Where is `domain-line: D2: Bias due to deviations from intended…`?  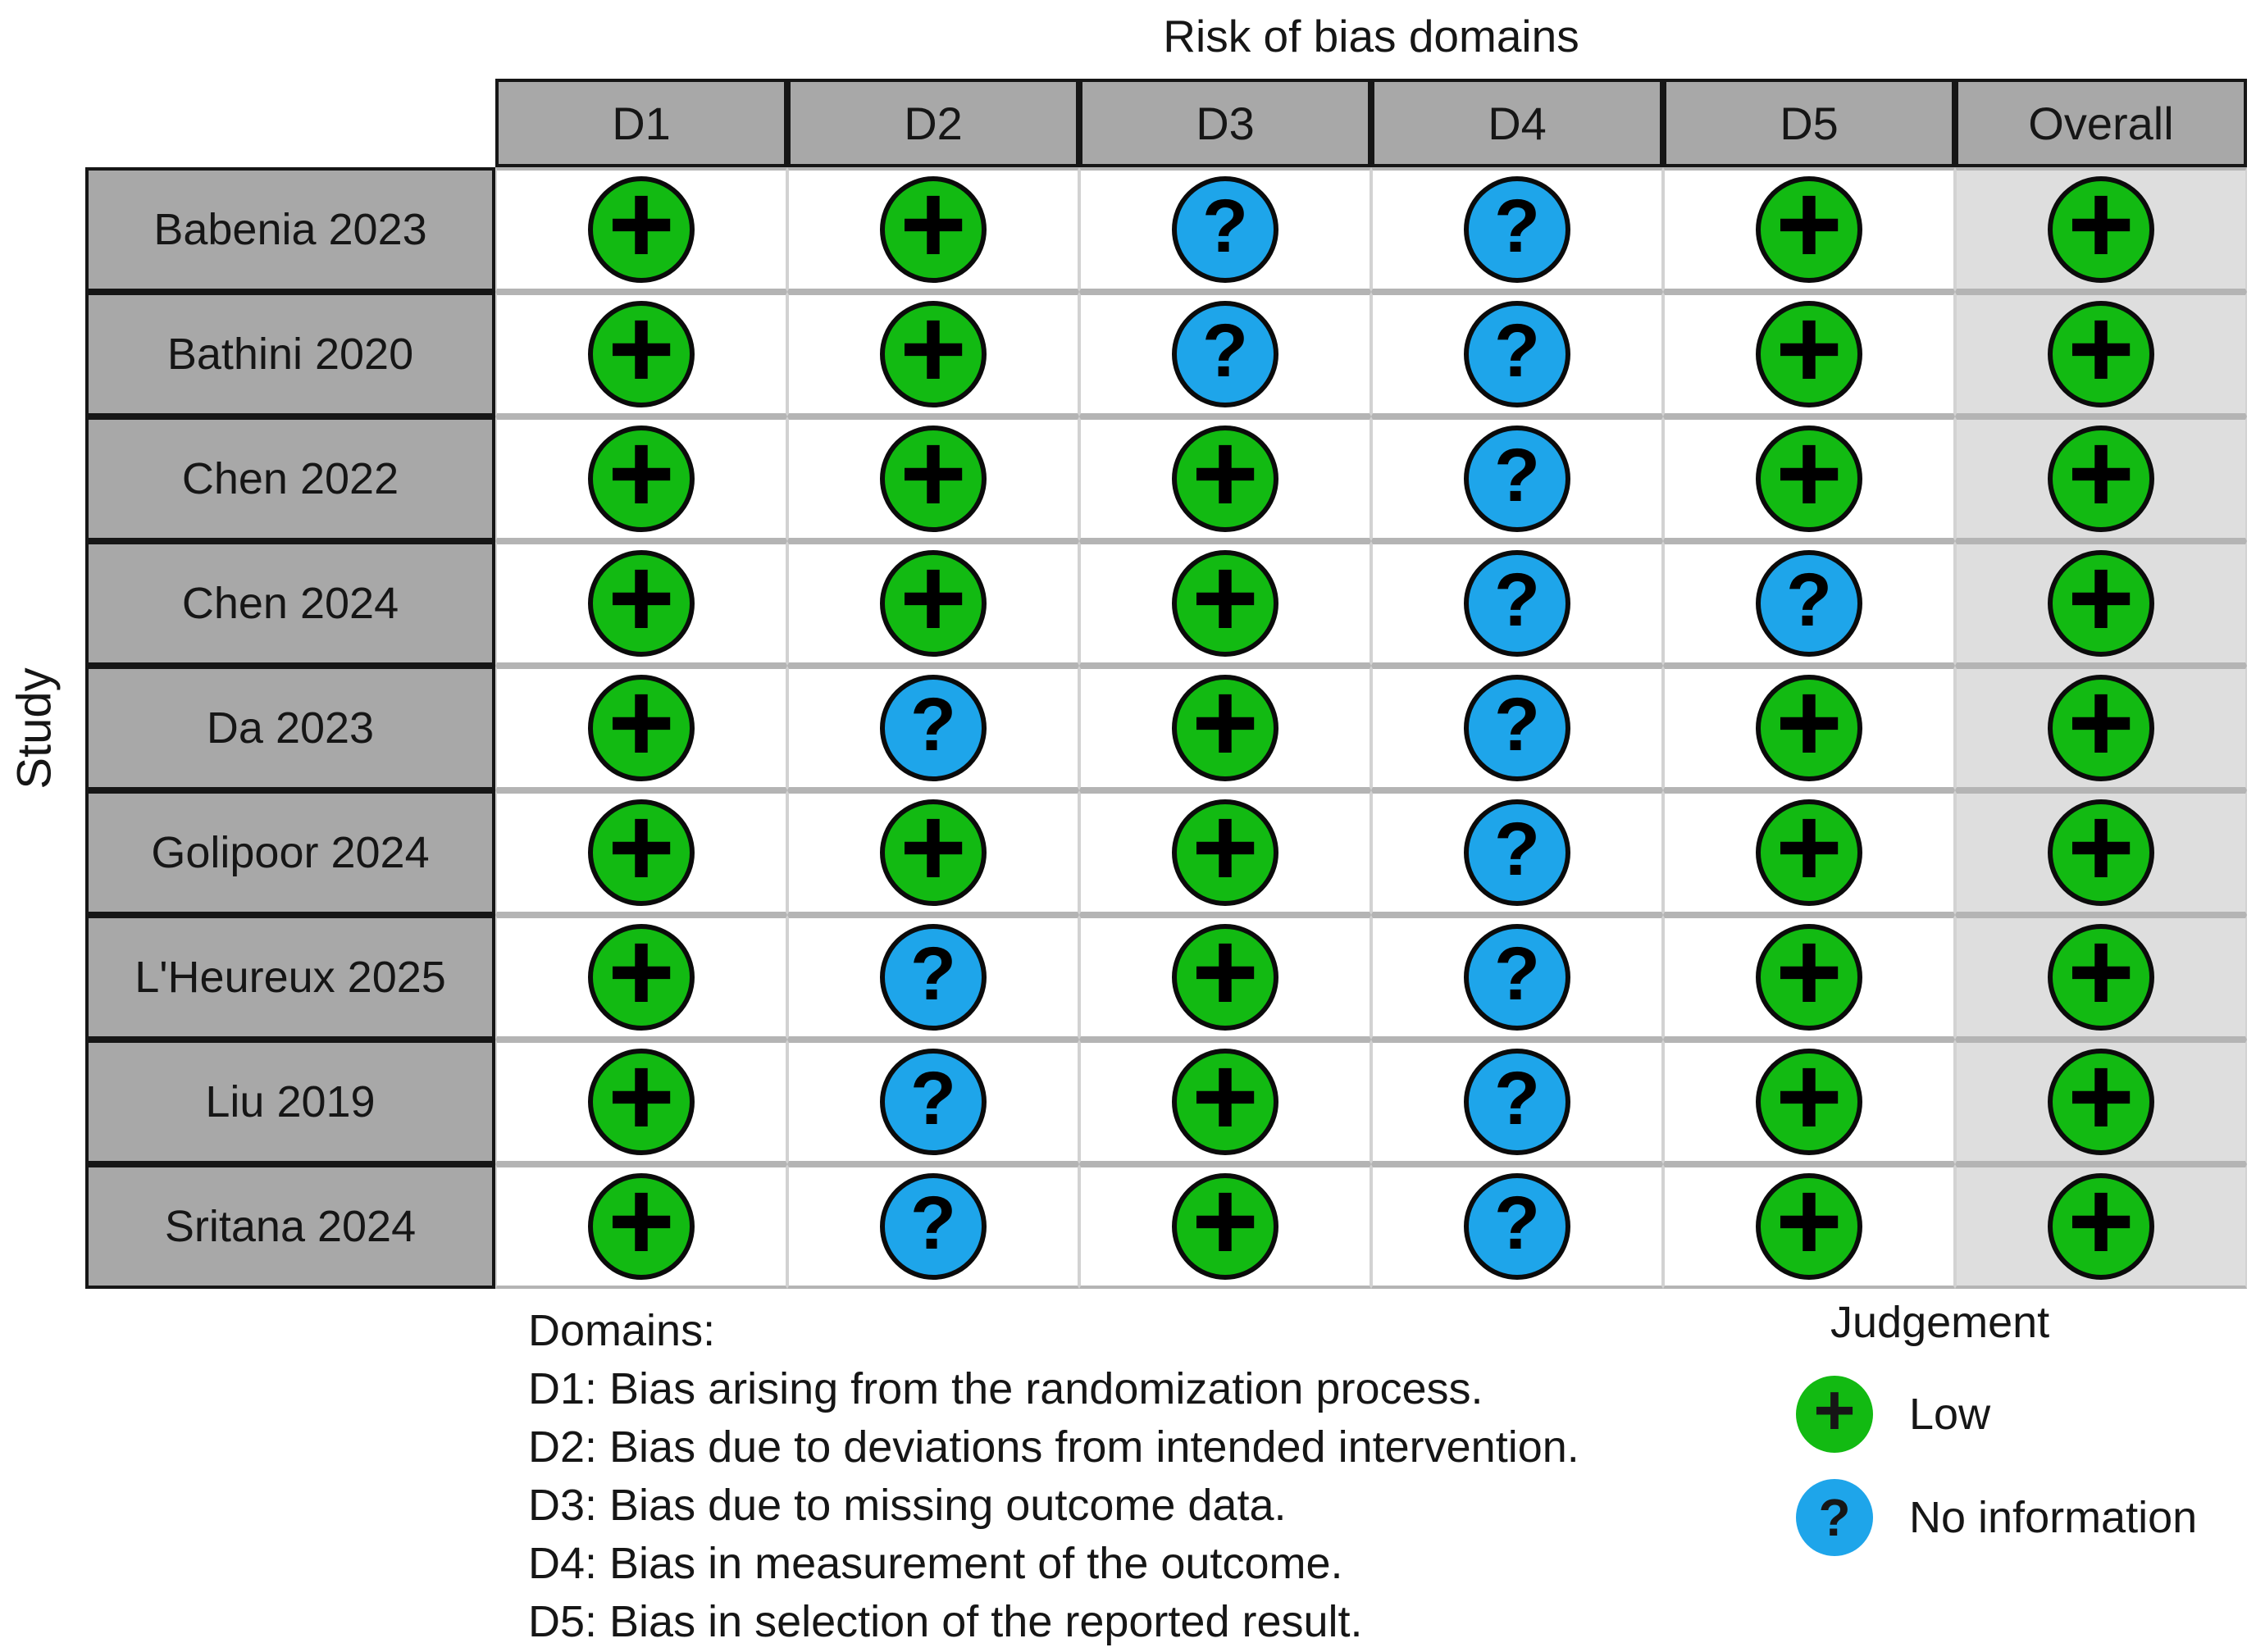
domain-line: D2: Bias due to deviations from intended… is located at coordinates (1053, 1447).